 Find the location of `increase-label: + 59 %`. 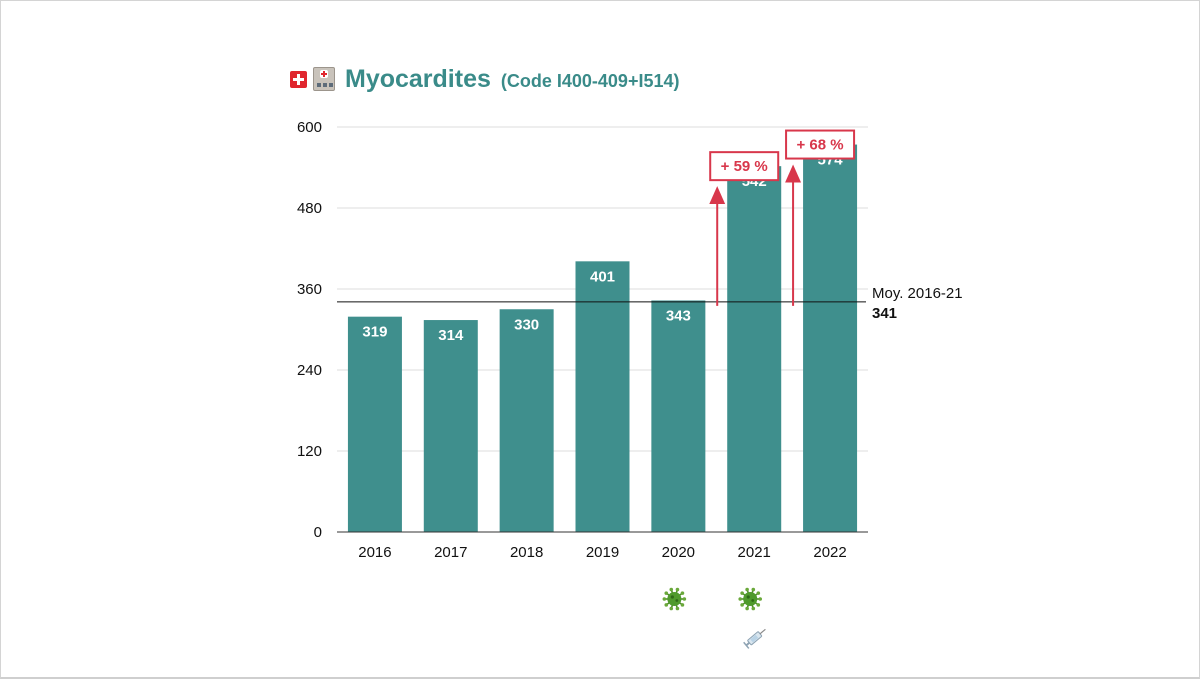

increase-label: + 59 % is located at coordinates (744, 166).